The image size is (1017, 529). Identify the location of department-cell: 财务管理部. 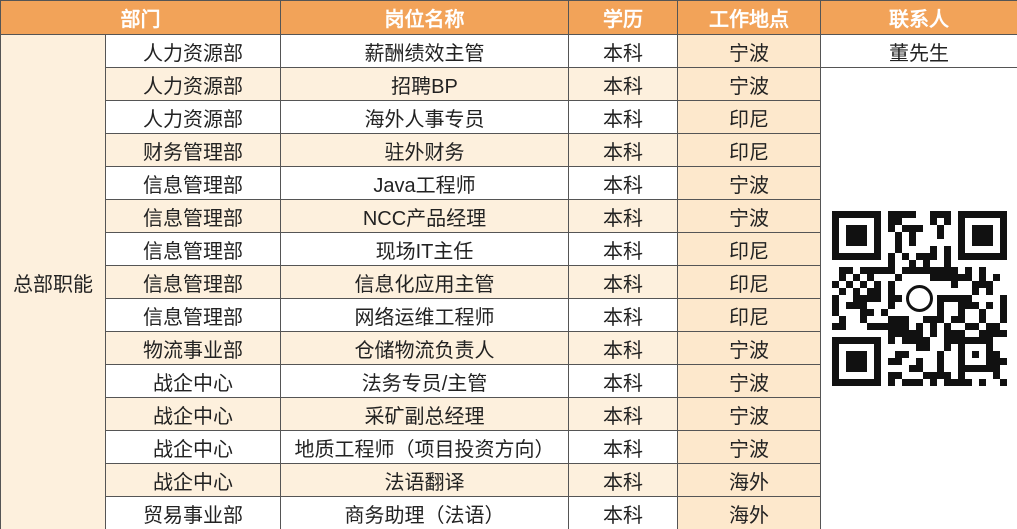
(193, 150).